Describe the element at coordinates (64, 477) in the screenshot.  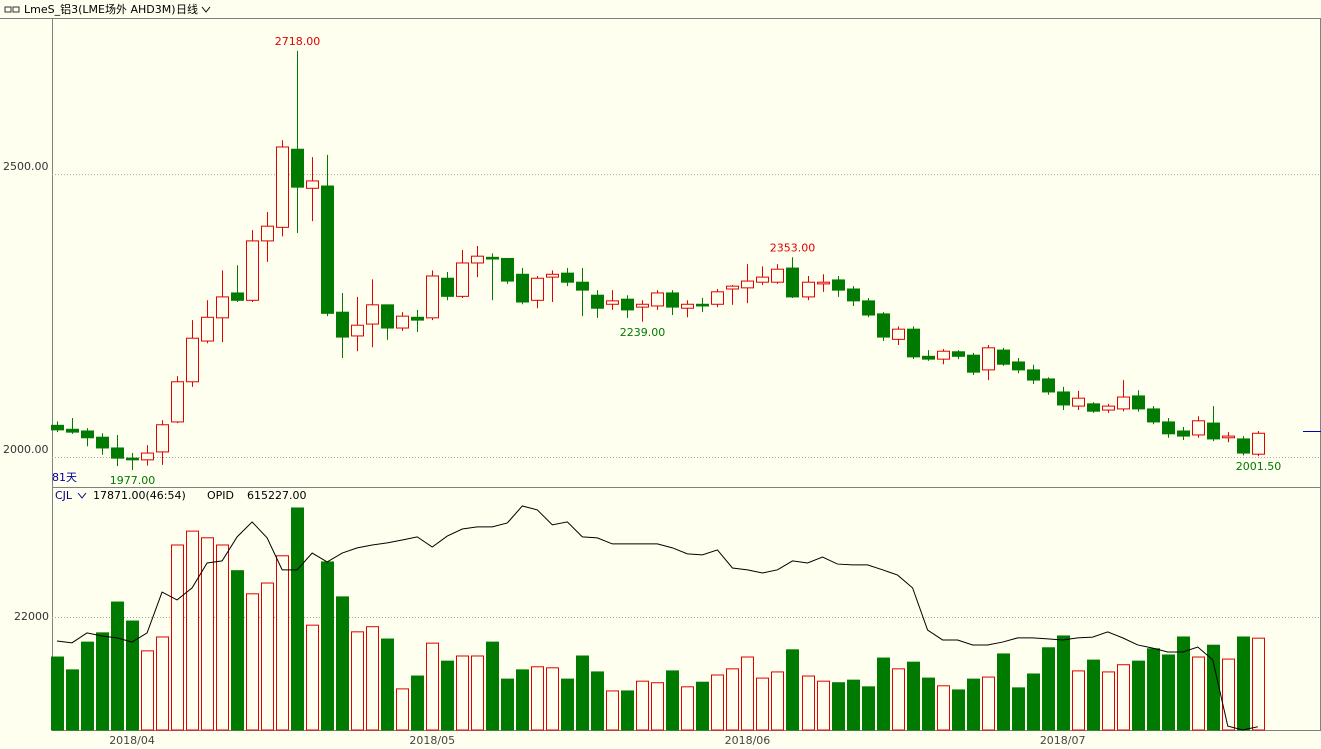
I see `days-label: 81天` at that location.